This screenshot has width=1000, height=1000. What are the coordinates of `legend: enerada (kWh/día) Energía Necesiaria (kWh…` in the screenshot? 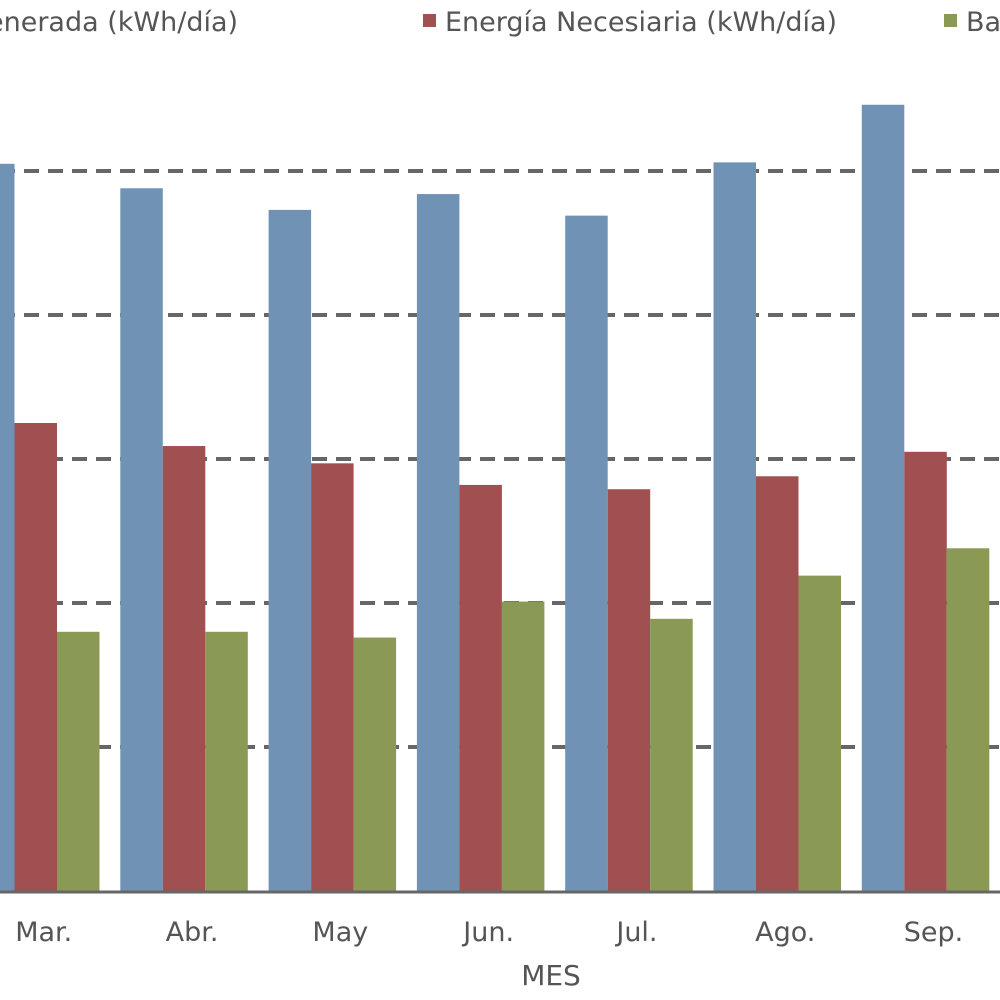 It's located at (500, 22).